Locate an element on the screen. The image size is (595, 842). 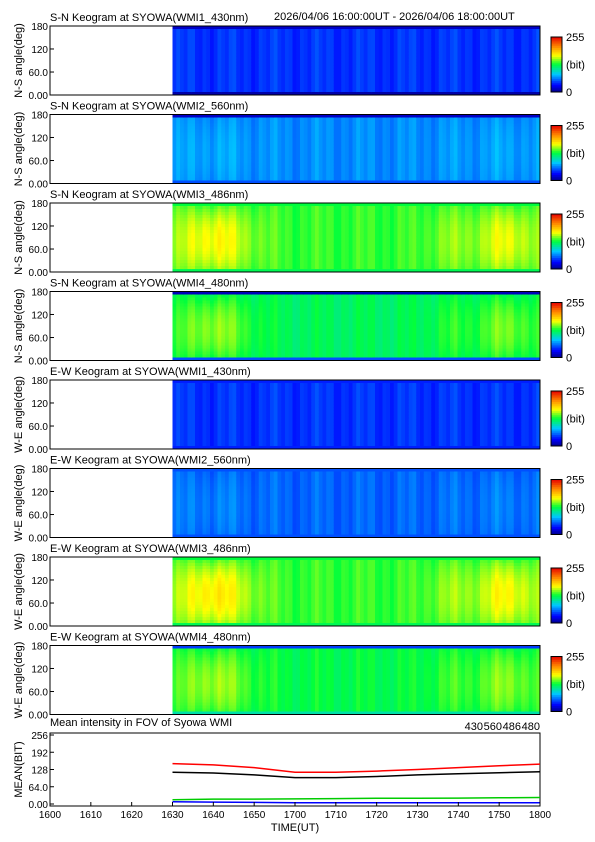
mean-panel-frame is located at coordinates (295, 769).